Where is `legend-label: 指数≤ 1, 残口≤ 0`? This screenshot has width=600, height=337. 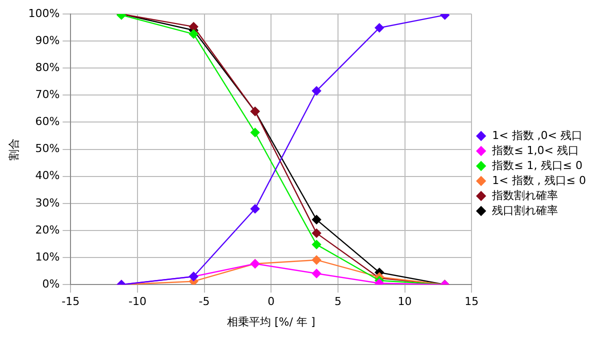 legend-label: 指数≤ 1, 残口≤ 0 is located at coordinates (537, 165).